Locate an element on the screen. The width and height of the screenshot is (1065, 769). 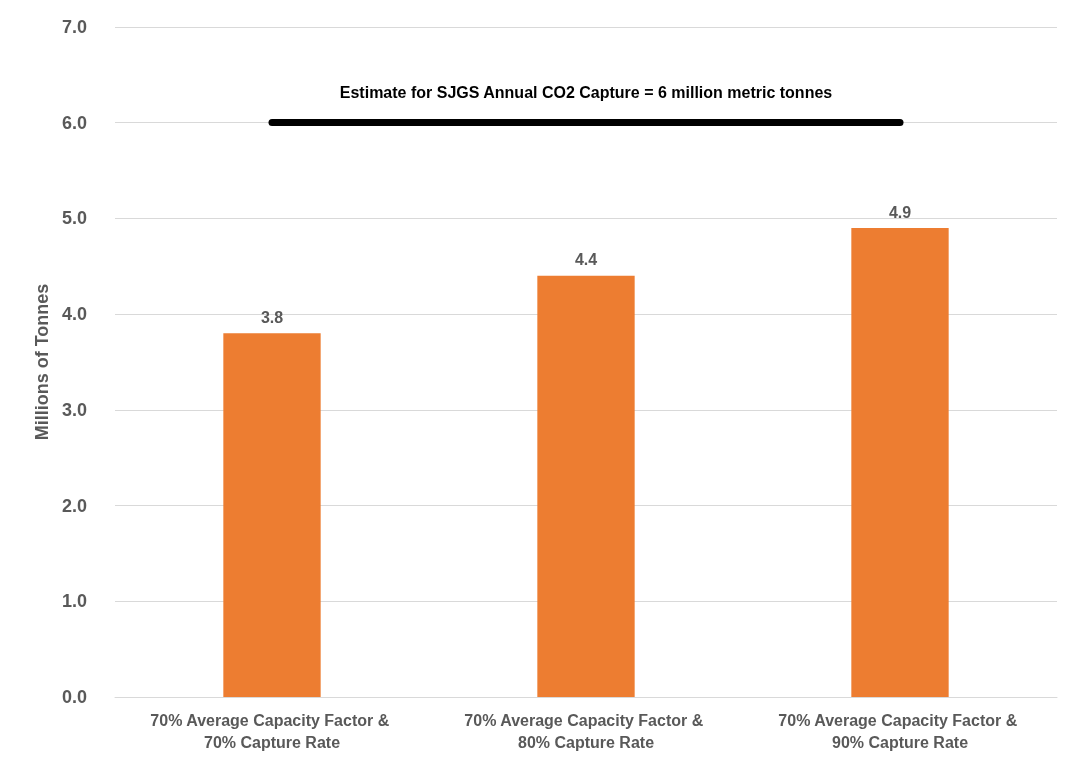
data-label: 4.9 is located at coordinates (900, 212).